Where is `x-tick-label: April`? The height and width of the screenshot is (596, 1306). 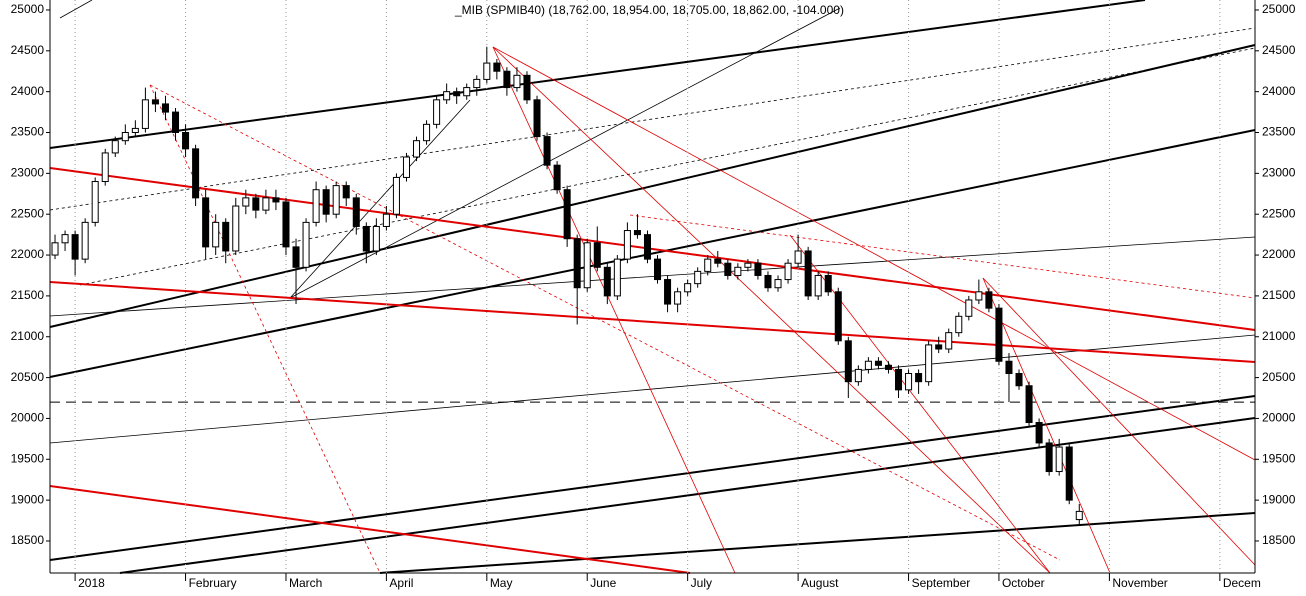
x-tick-label: April is located at coordinates (401, 583).